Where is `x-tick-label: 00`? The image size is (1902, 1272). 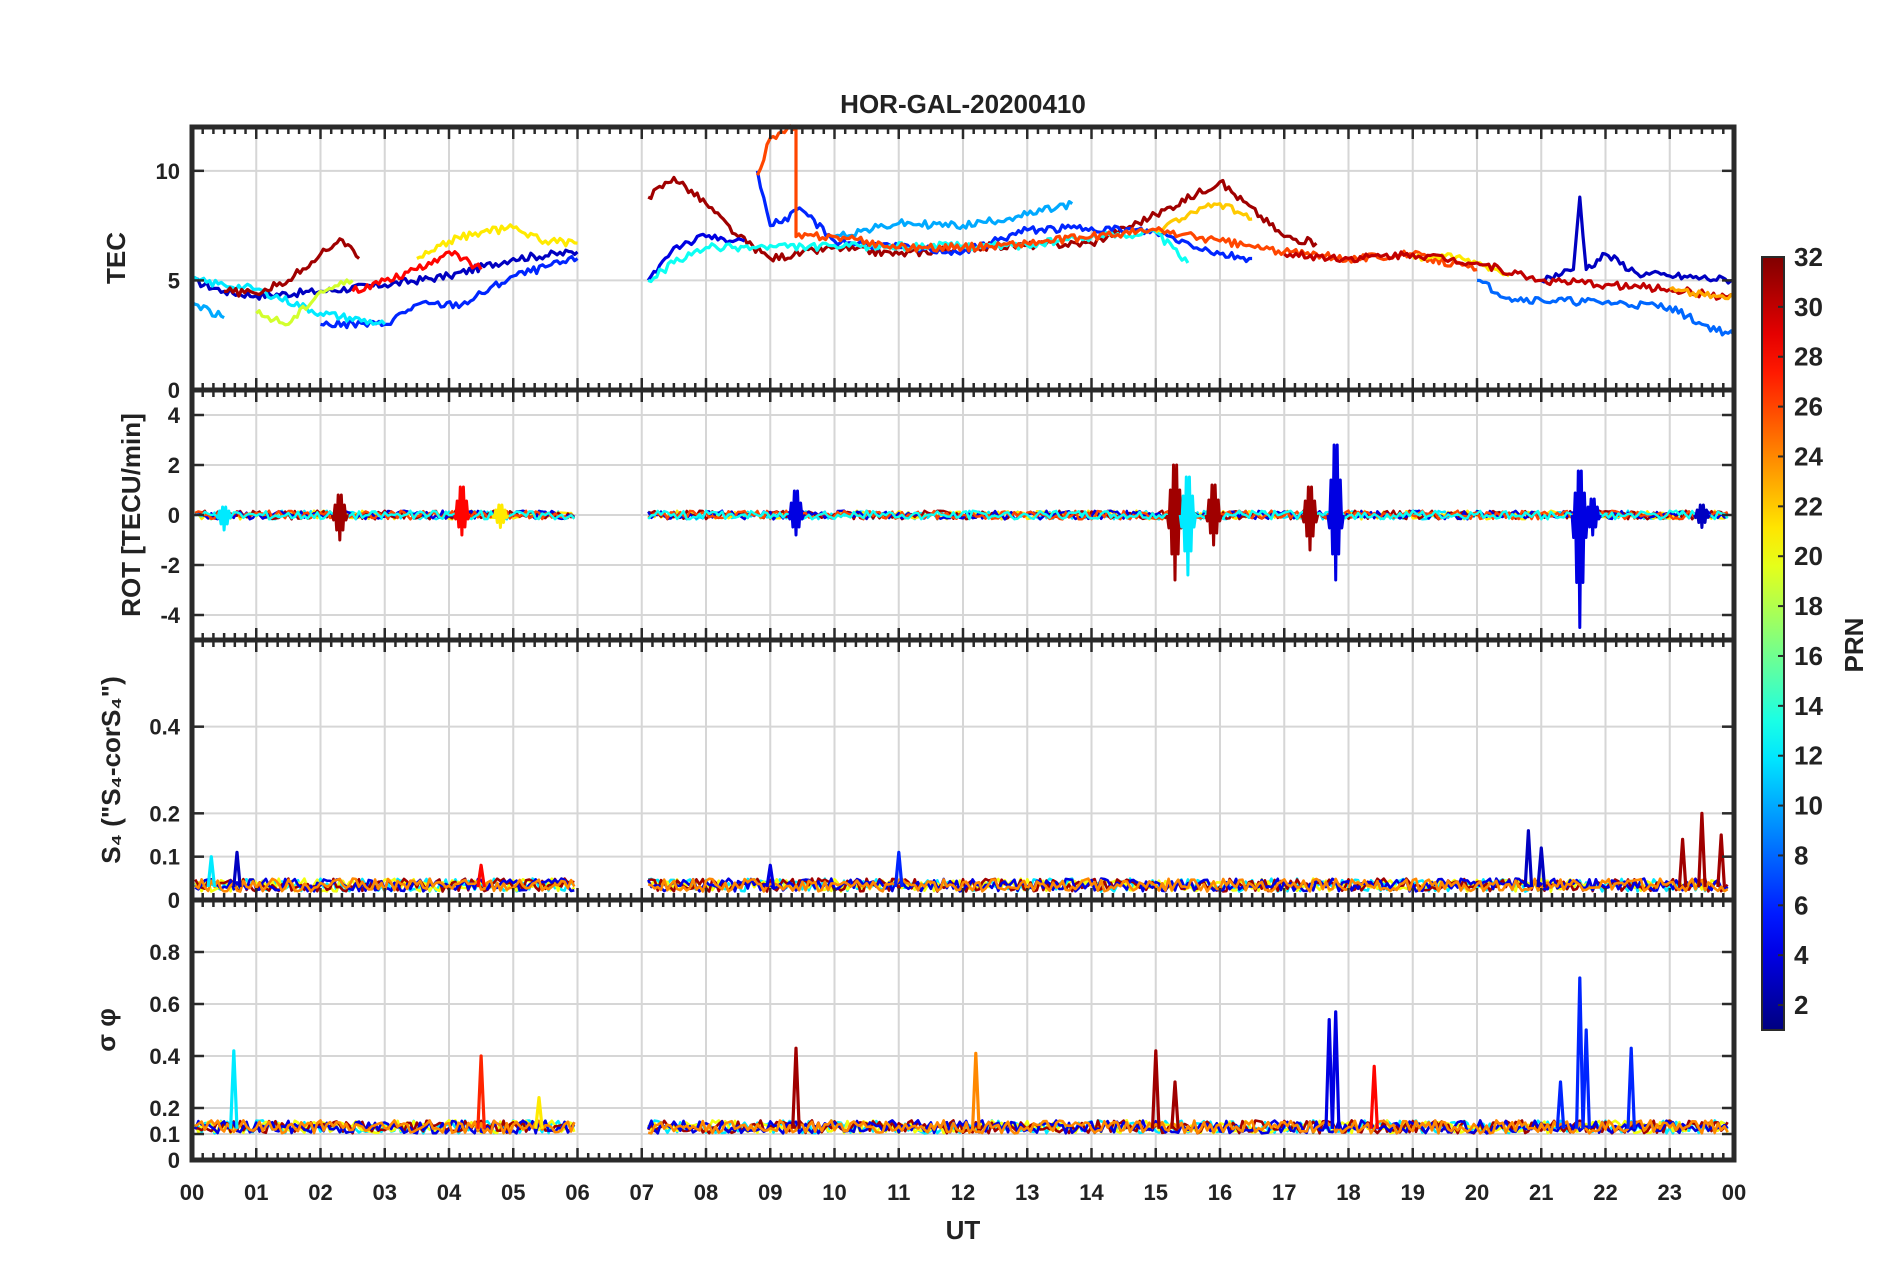
x-tick-label: 00 is located at coordinates (1734, 1192).